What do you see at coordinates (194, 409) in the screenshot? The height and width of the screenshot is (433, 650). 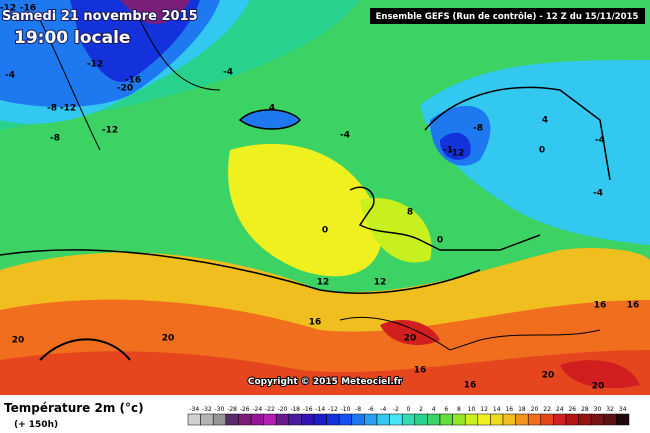 I see `scale-label: -34` at bounding box center [194, 409].